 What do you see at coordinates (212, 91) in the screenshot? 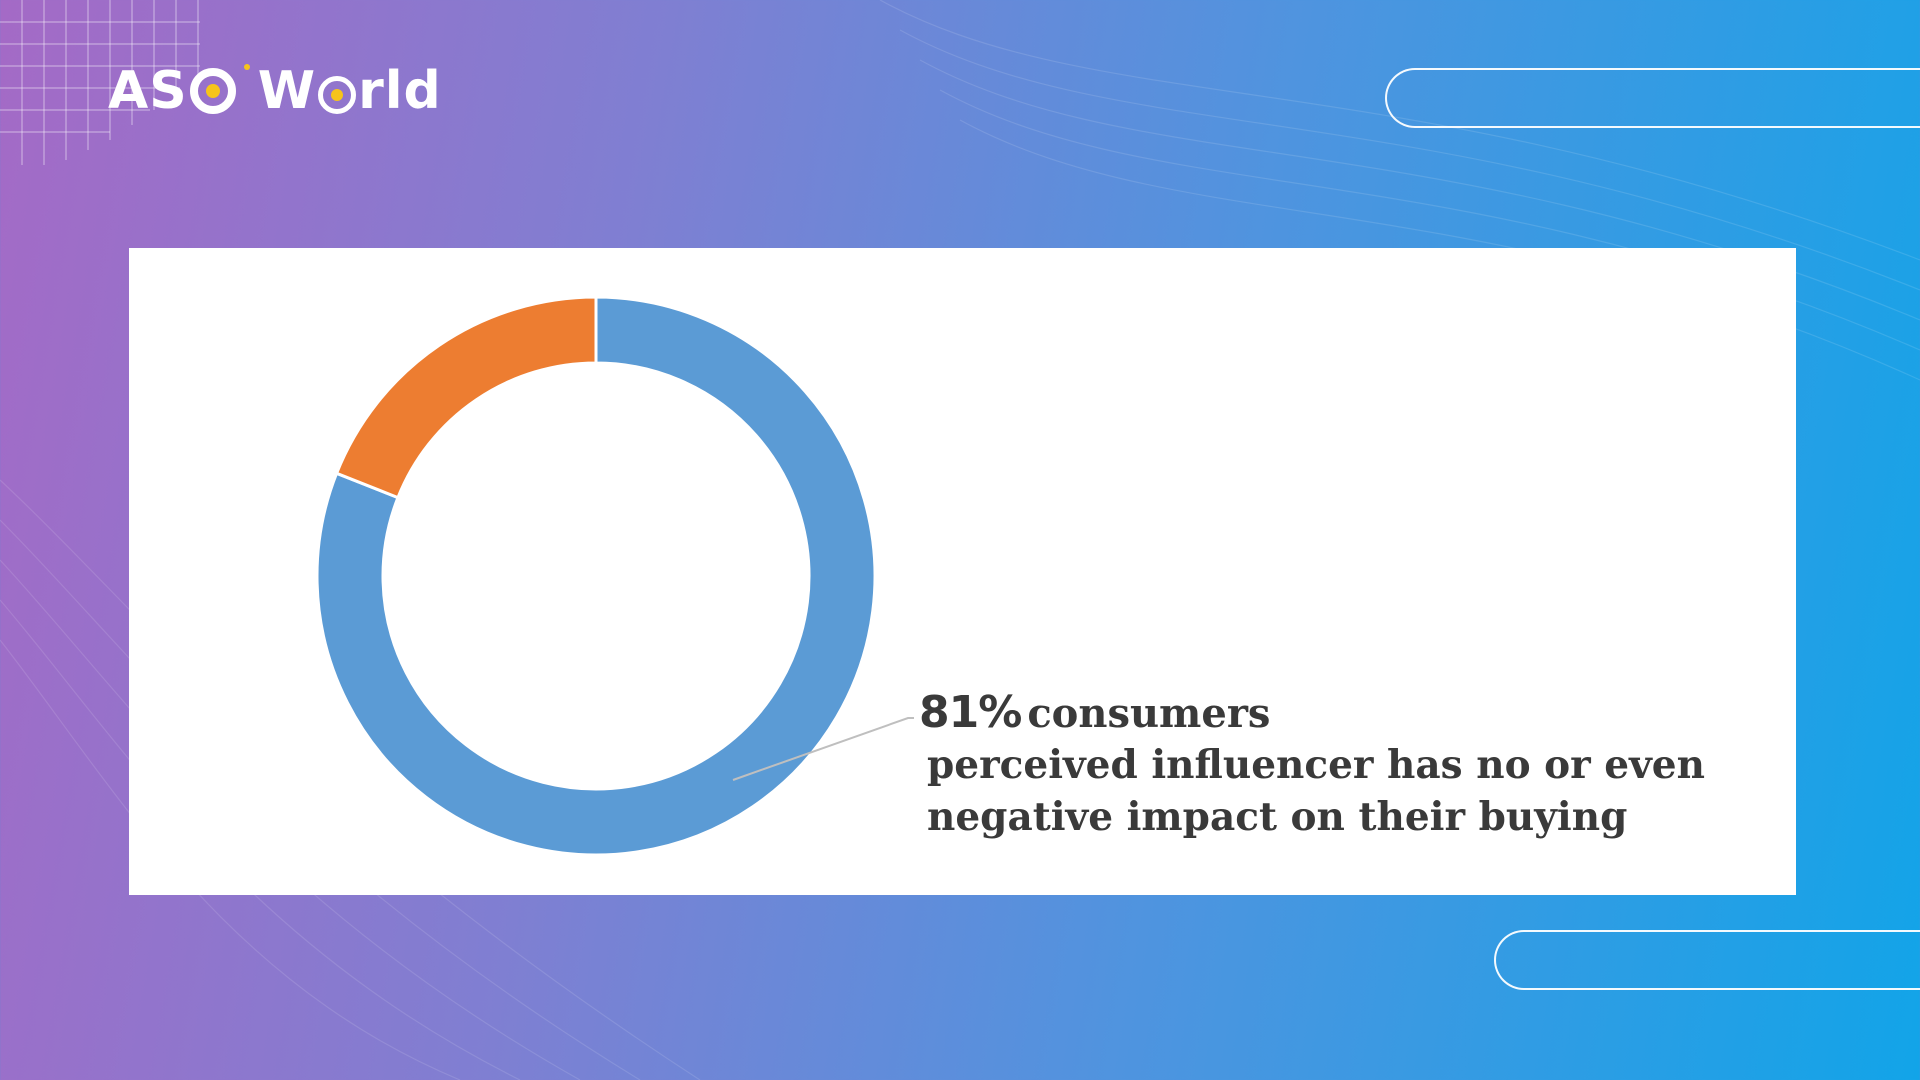
I see `logo-o-icon` at bounding box center [212, 91].